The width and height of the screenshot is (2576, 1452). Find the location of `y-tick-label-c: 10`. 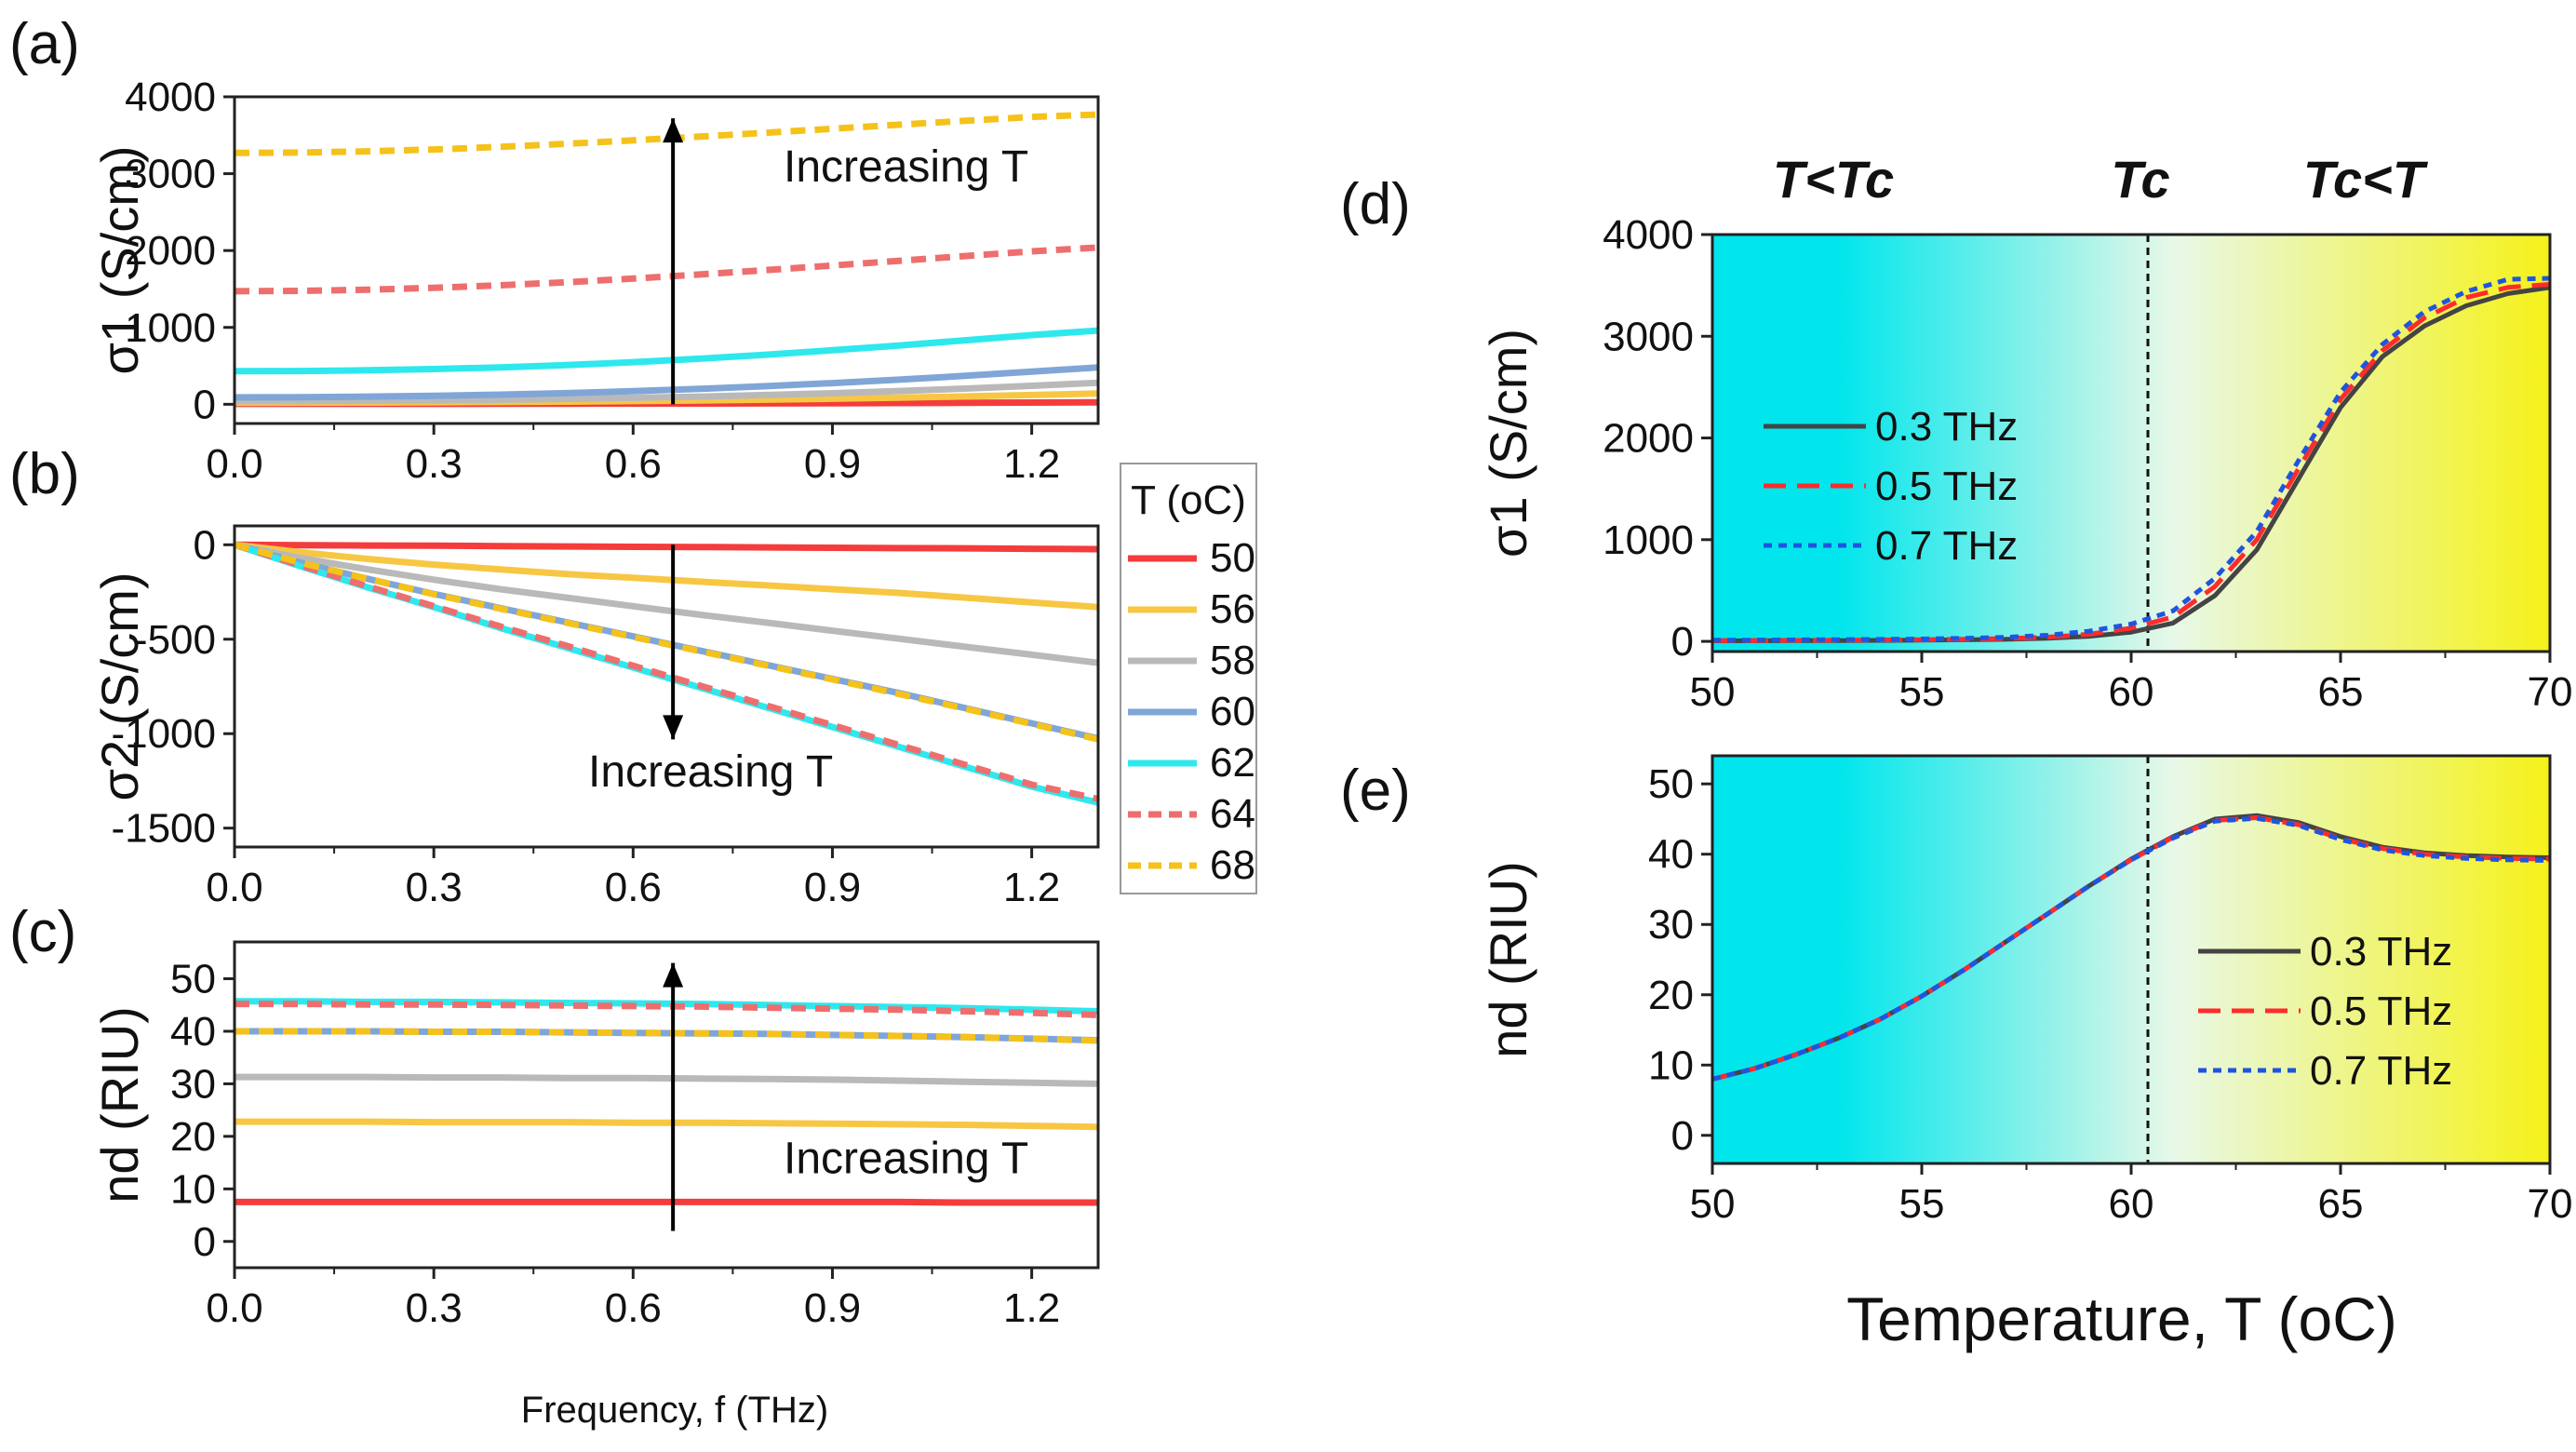

y-tick-label-c: 10 is located at coordinates (193, 1189).